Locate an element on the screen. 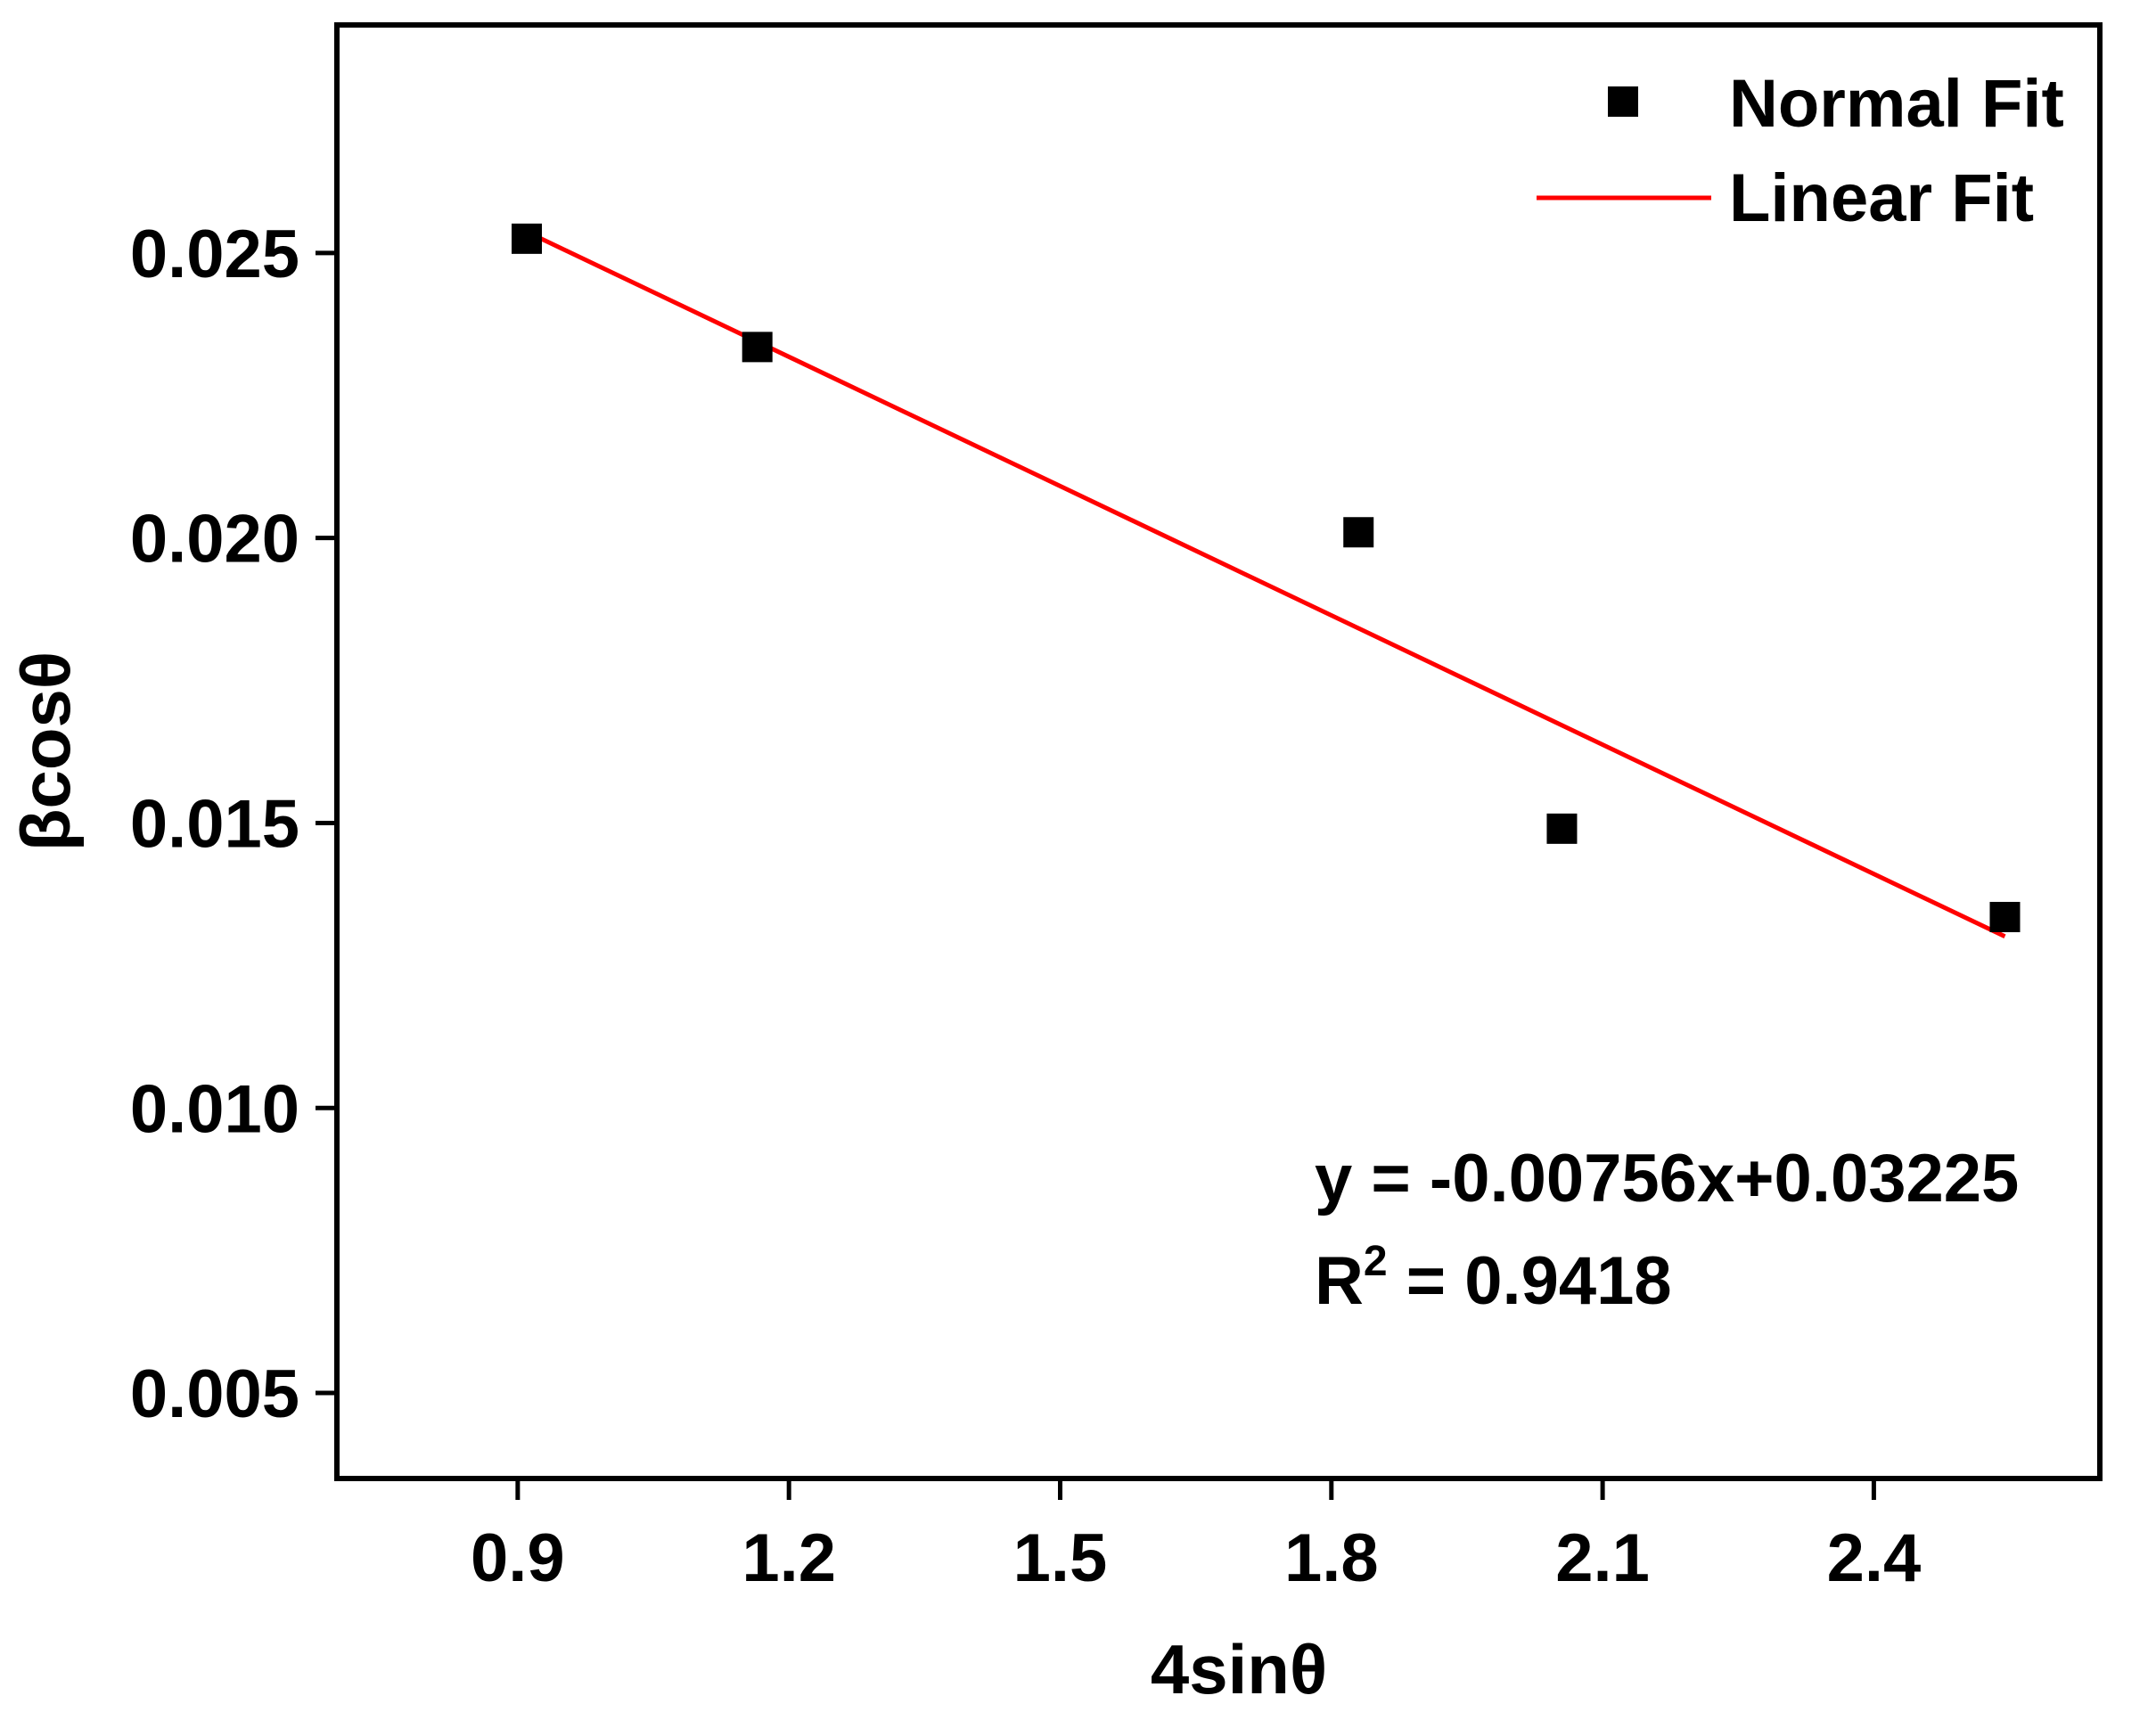  r-squared-prefix: R is located at coordinates (1340, 1281).